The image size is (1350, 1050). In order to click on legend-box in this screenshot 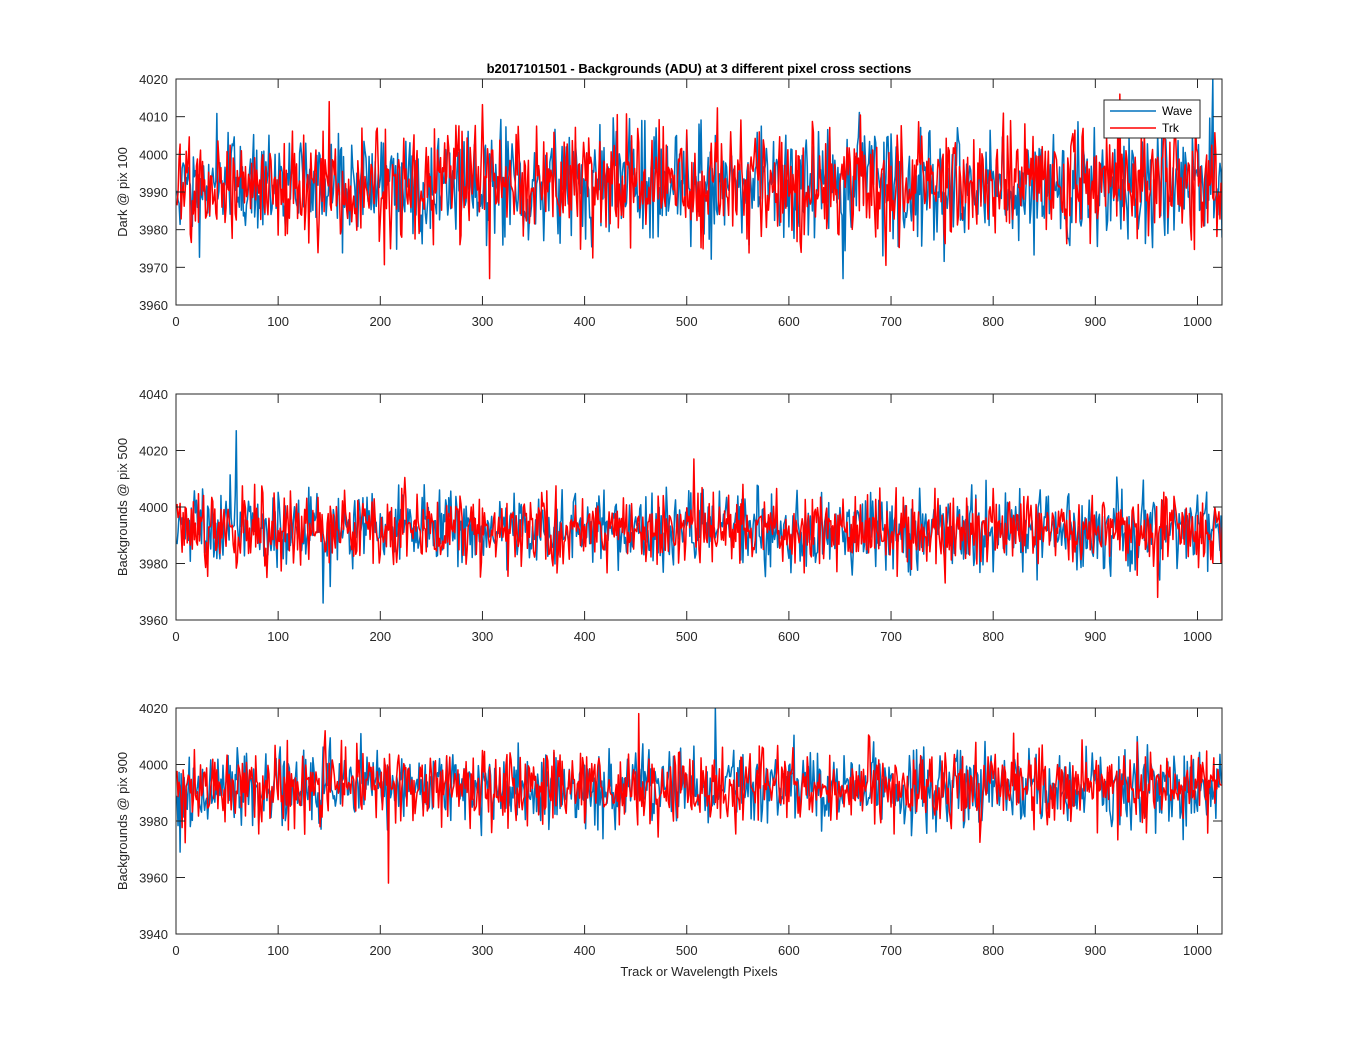, I will do `click(1152, 119)`.